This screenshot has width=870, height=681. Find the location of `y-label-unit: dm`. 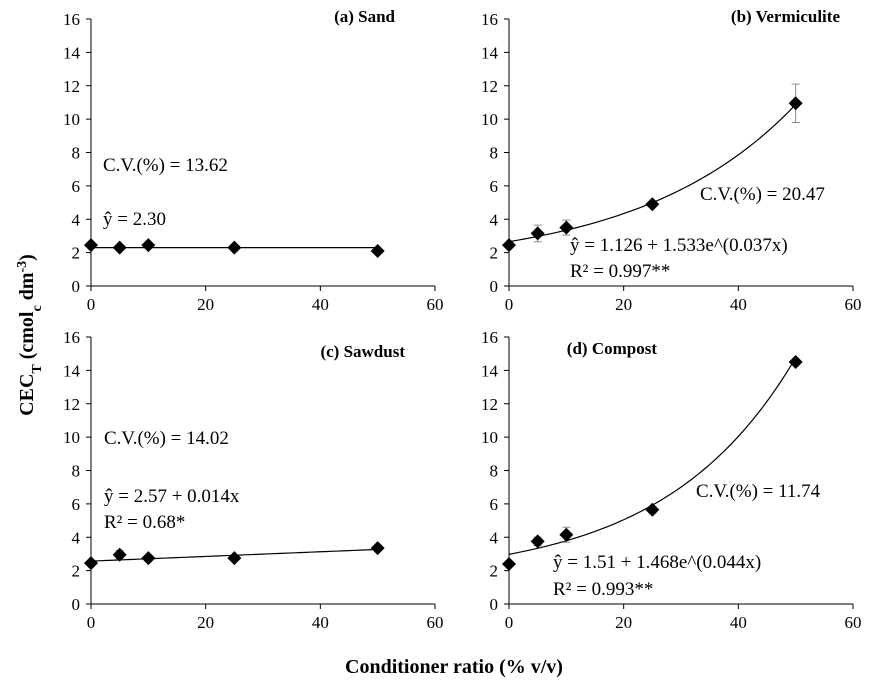

y-label-unit: dm is located at coordinates (27, 288).